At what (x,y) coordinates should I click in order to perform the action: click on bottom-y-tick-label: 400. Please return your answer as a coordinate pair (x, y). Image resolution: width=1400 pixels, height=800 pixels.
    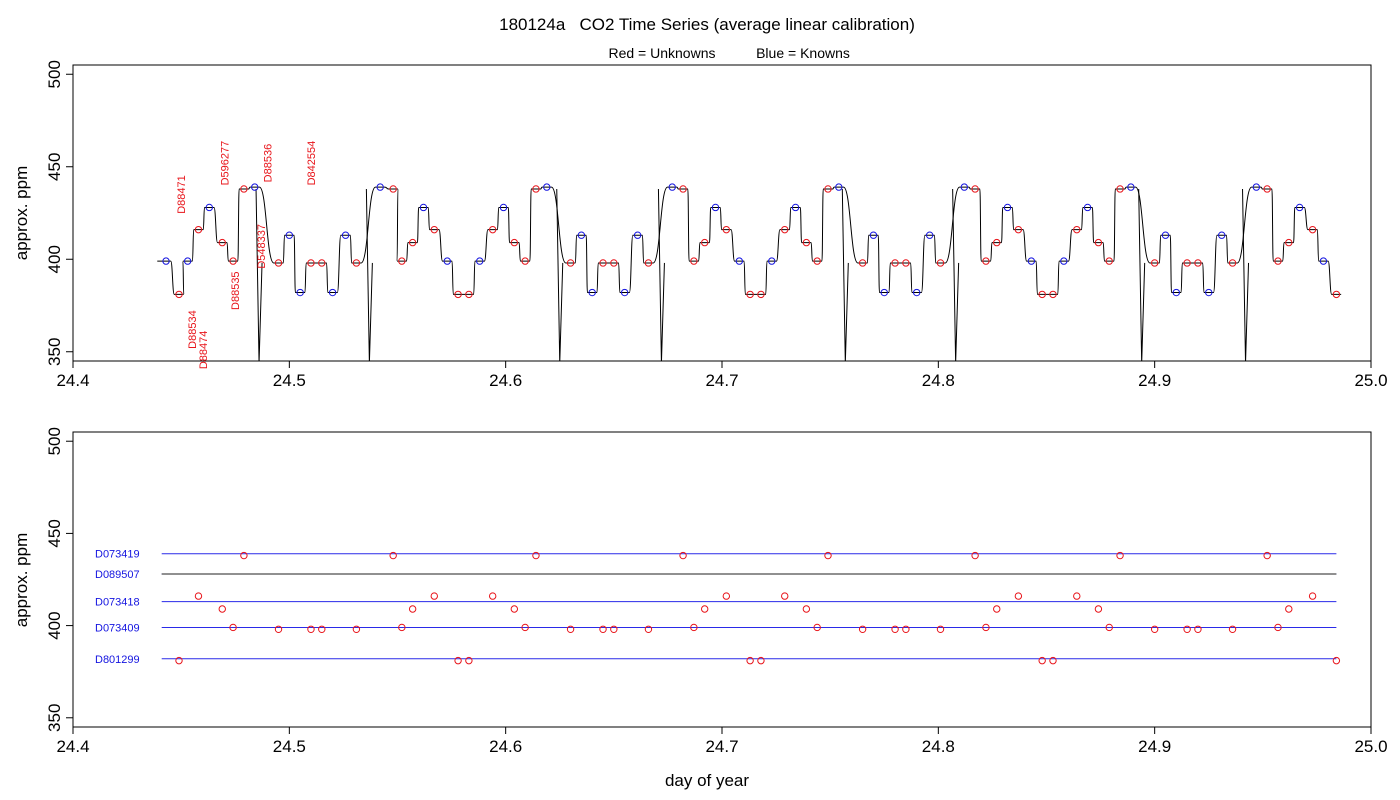
    Looking at the image, I should click on (54, 625).